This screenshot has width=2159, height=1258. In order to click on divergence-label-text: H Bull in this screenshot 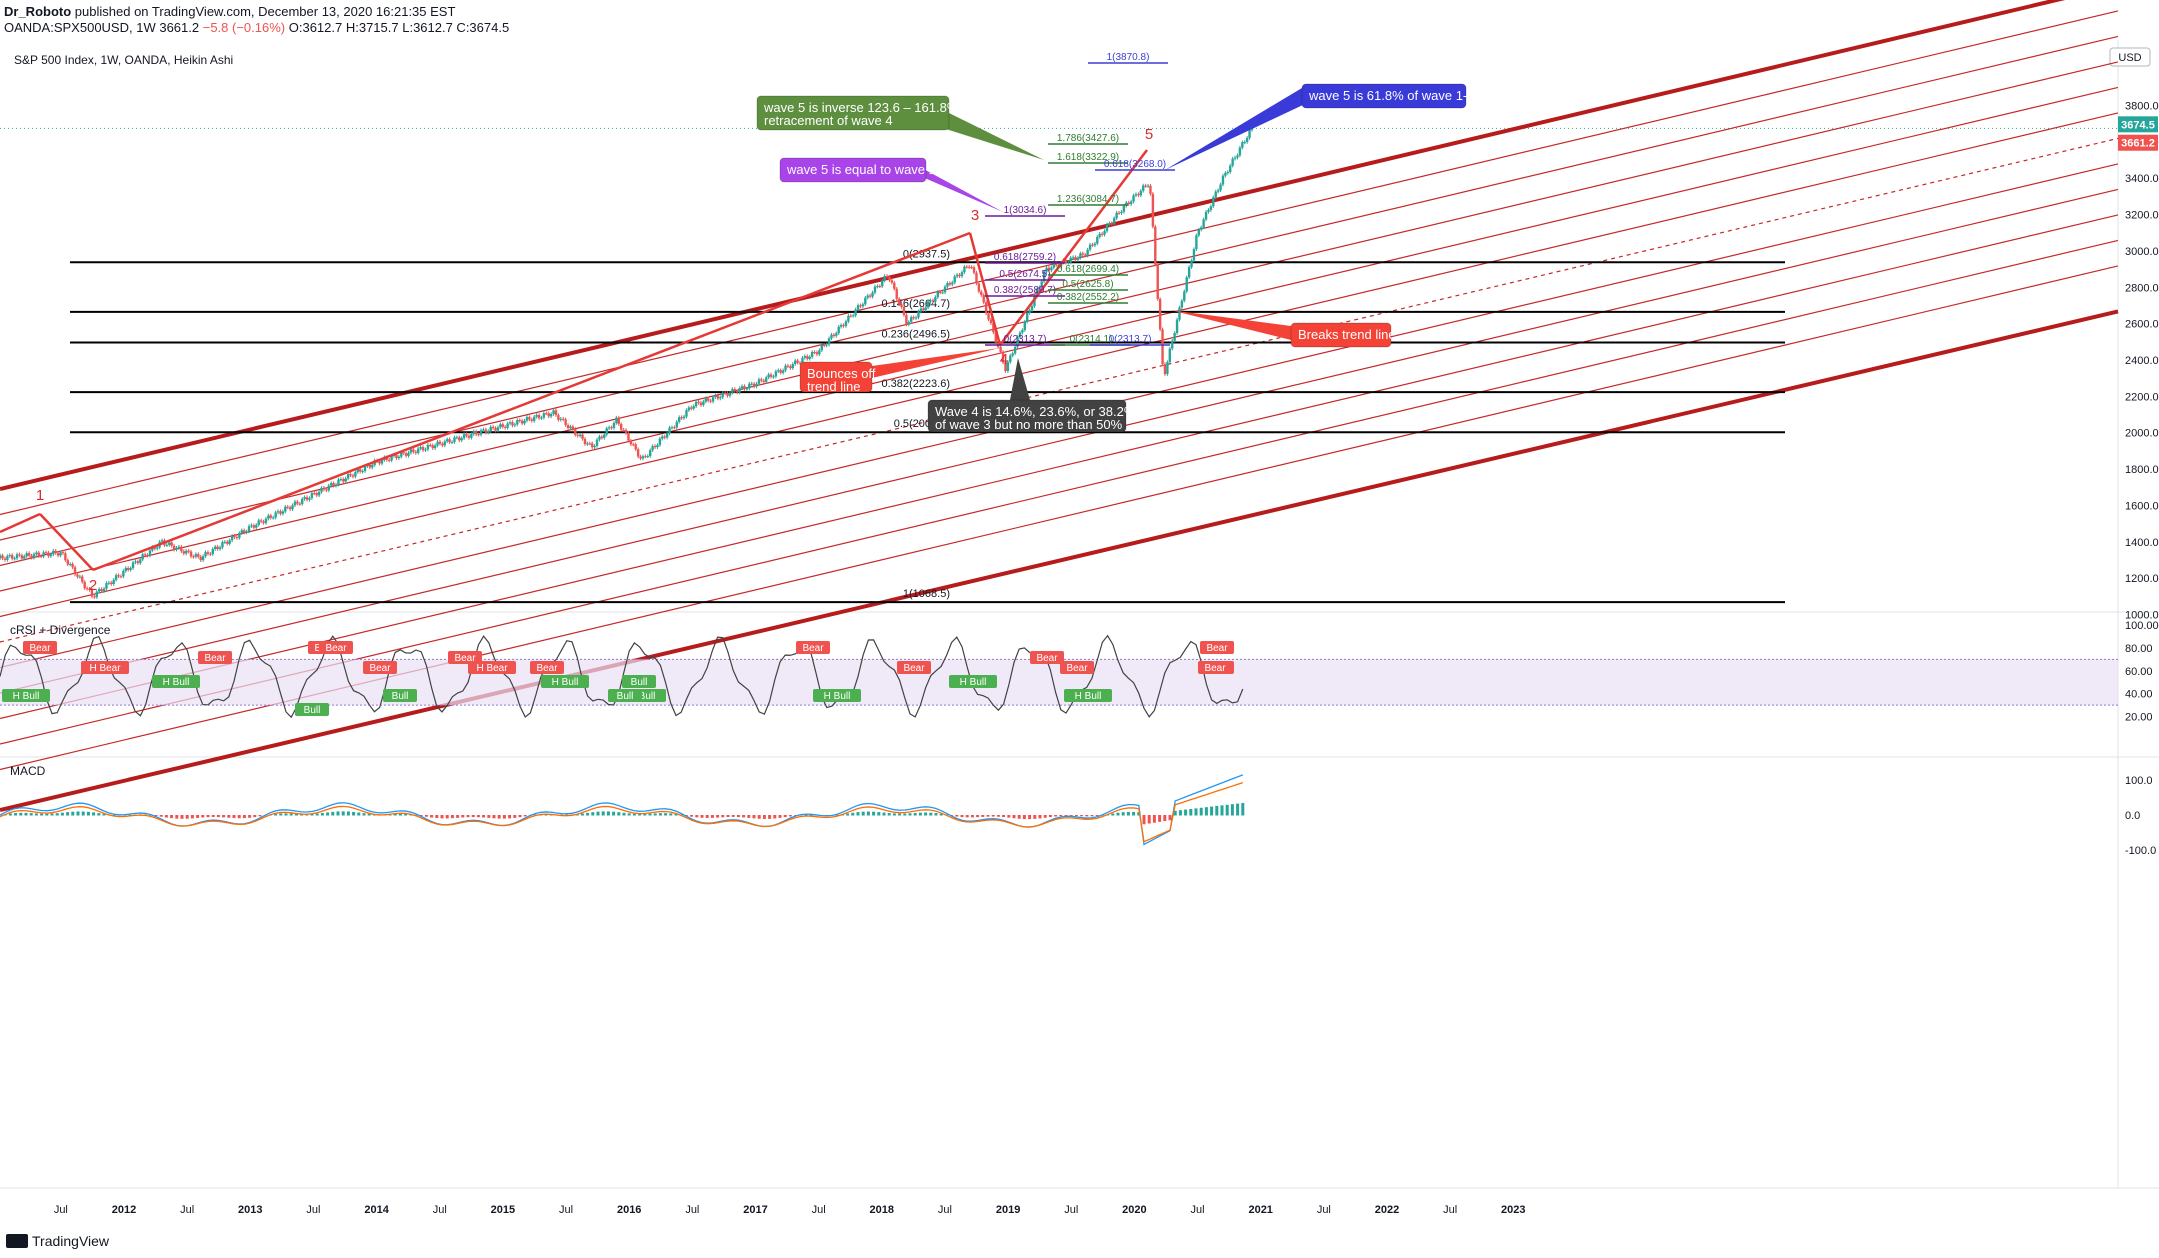, I will do `click(176, 682)`.